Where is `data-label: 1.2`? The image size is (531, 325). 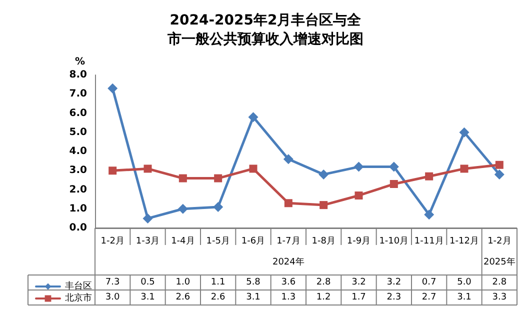 data-label: 1.2 is located at coordinates (323, 297).